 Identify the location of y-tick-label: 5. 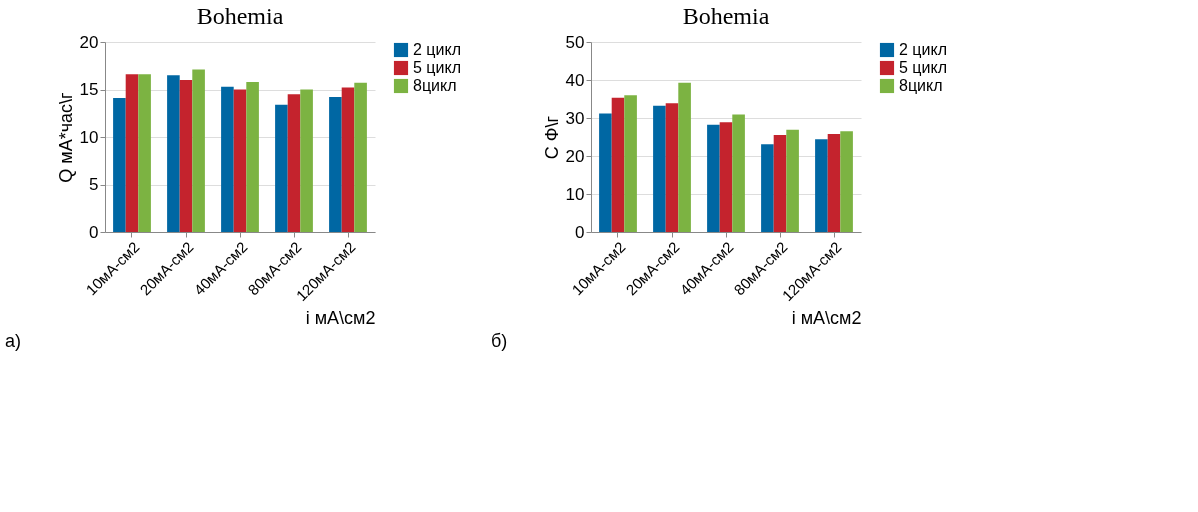
(94, 184).